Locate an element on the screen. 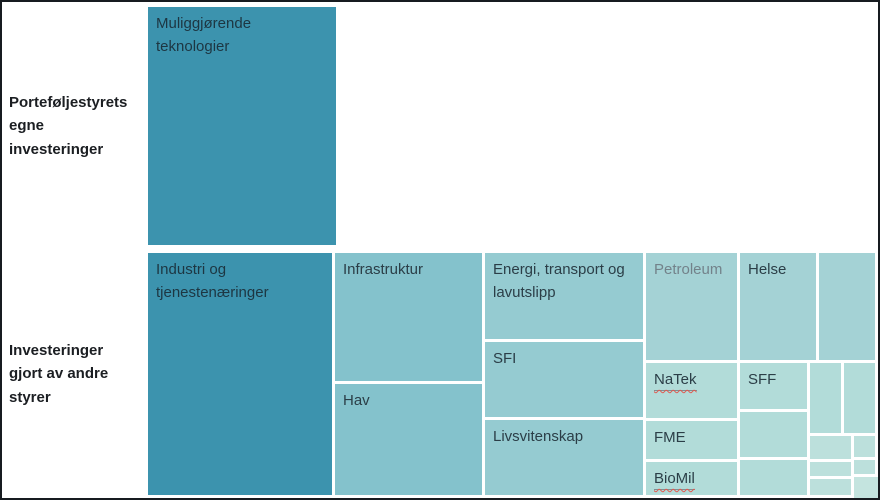  row-label-investeringer-gjort-av-andre-styrer: Investeringer gjort av andre styrer is located at coordinates (71, 374).